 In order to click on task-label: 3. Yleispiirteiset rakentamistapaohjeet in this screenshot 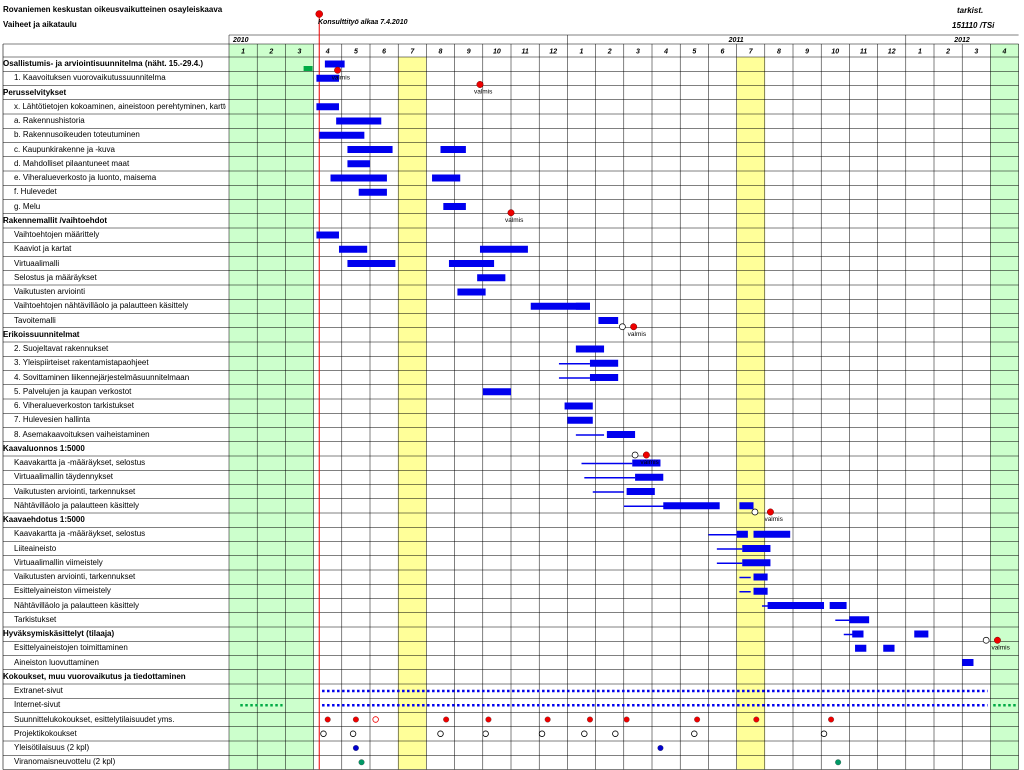, I will do `click(81, 363)`.